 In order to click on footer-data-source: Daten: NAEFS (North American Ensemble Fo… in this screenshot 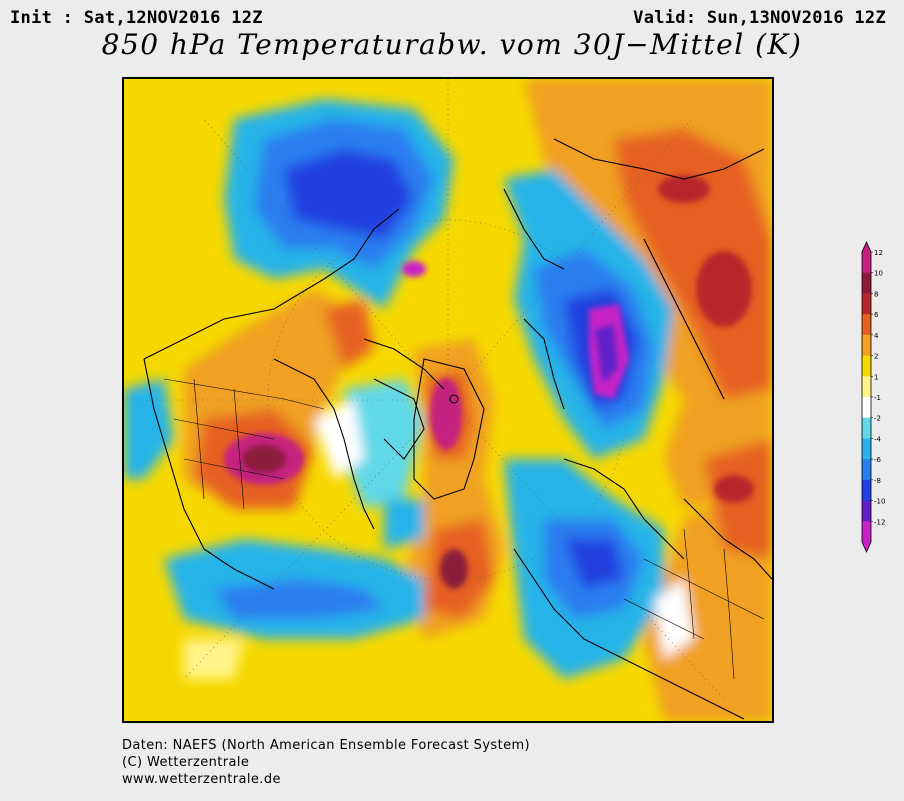, I will do `click(326, 745)`.